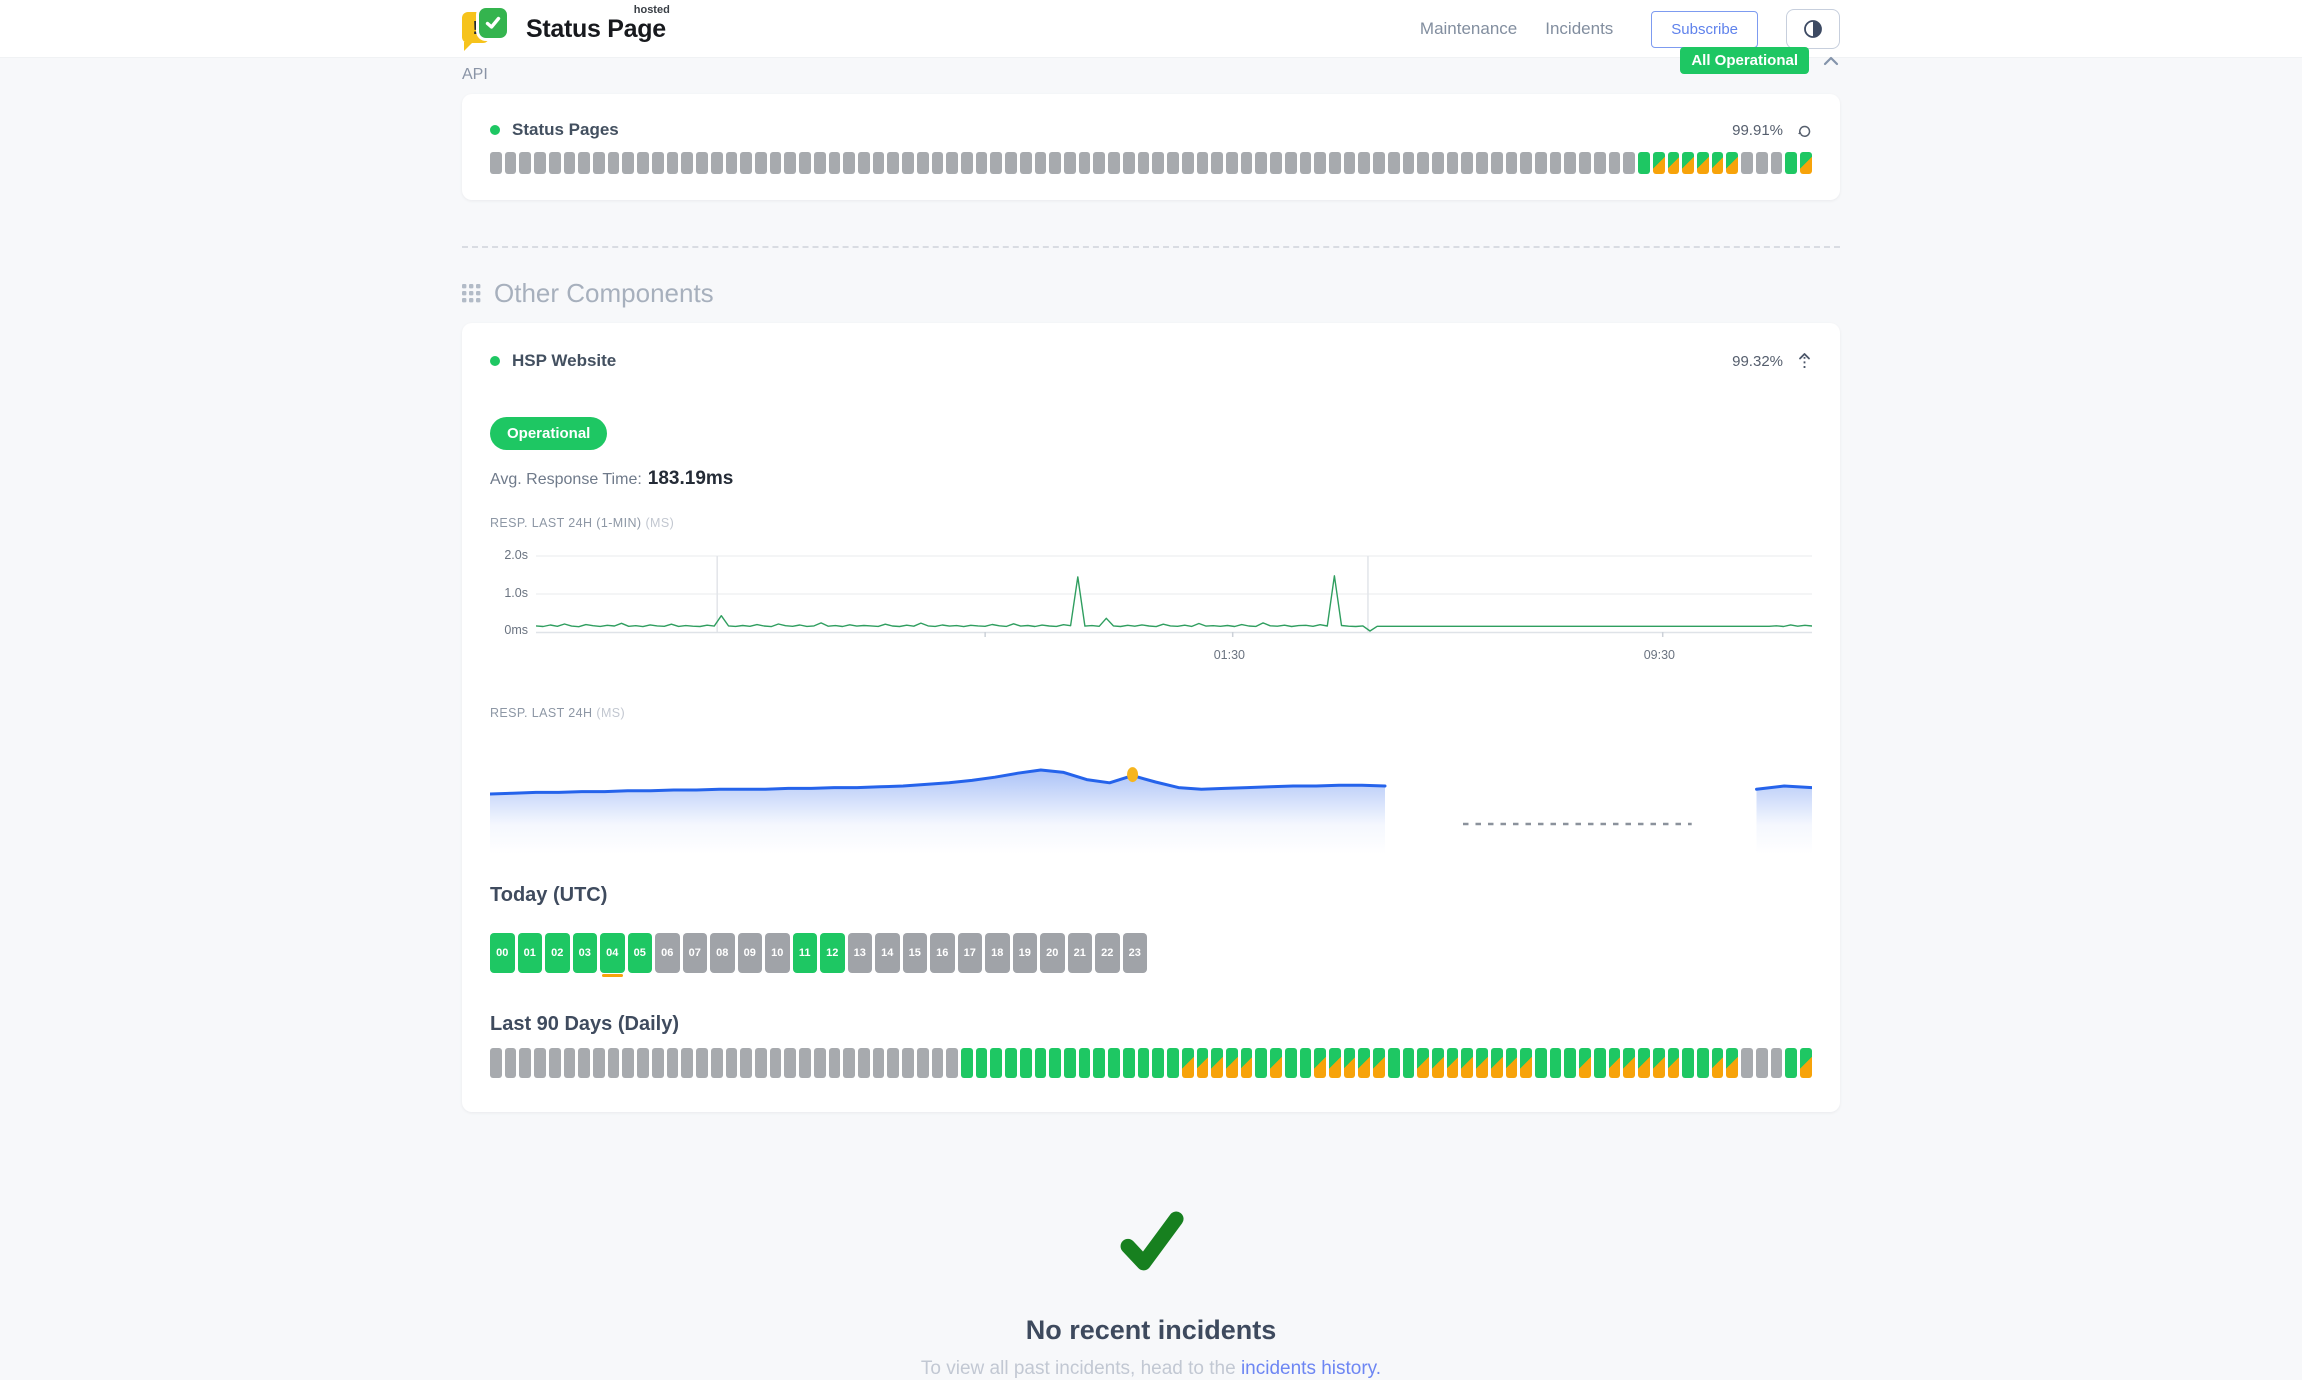 The image size is (2302, 1380). Describe the element at coordinates (914, 953) in the screenshot. I see `hour-cell-15: 15` at that location.